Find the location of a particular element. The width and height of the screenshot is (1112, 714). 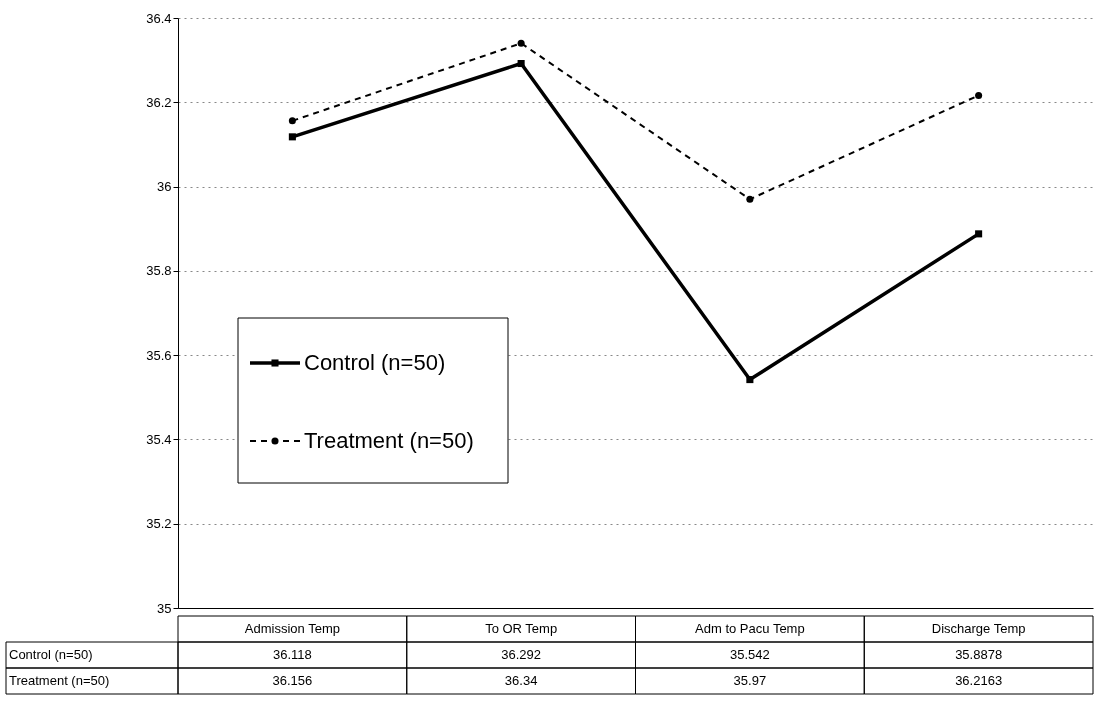

legend-label: Control (n=50) is located at coordinates (375, 362).